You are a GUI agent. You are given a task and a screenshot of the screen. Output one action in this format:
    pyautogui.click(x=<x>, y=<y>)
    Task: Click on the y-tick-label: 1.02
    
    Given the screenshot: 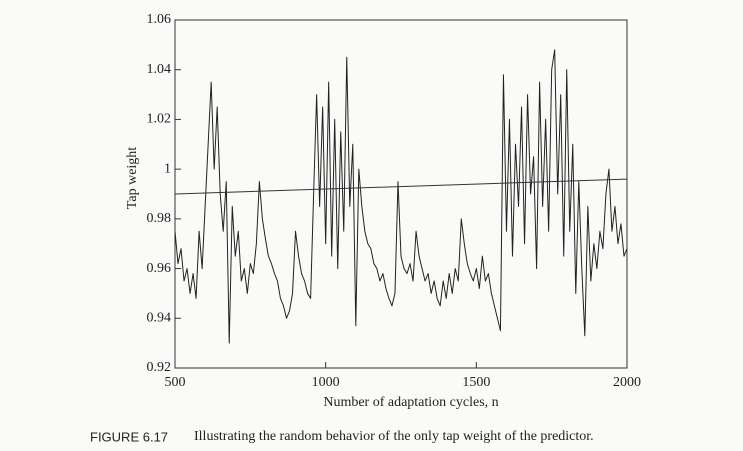 What is the action you would take?
    pyautogui.click(x=159, y=119)
    